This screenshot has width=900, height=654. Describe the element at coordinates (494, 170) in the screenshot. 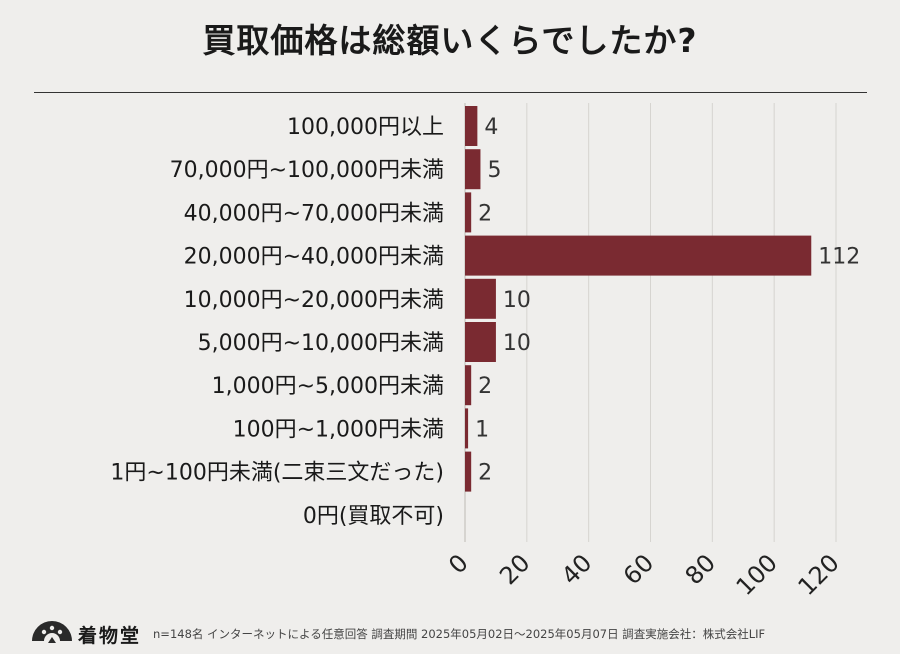

I see `data-label: 5` at that location.